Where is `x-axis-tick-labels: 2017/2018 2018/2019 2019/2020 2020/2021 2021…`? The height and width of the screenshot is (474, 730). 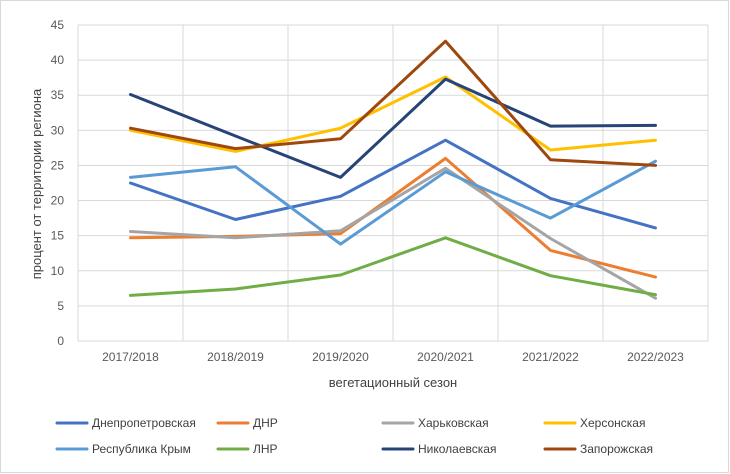 x-axis-tick-labels: 2017/2018 2018/2019 2019/2020 2020/2021 2021… is located at coordinates (393, 357).